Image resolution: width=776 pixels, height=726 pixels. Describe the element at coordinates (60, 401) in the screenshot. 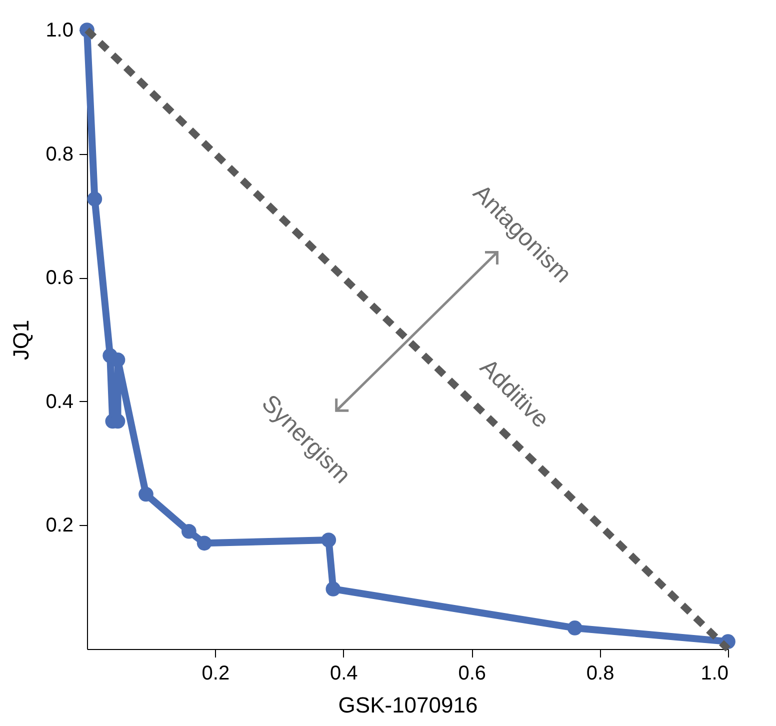

I see `y-tick-label: 0.4` at that location.